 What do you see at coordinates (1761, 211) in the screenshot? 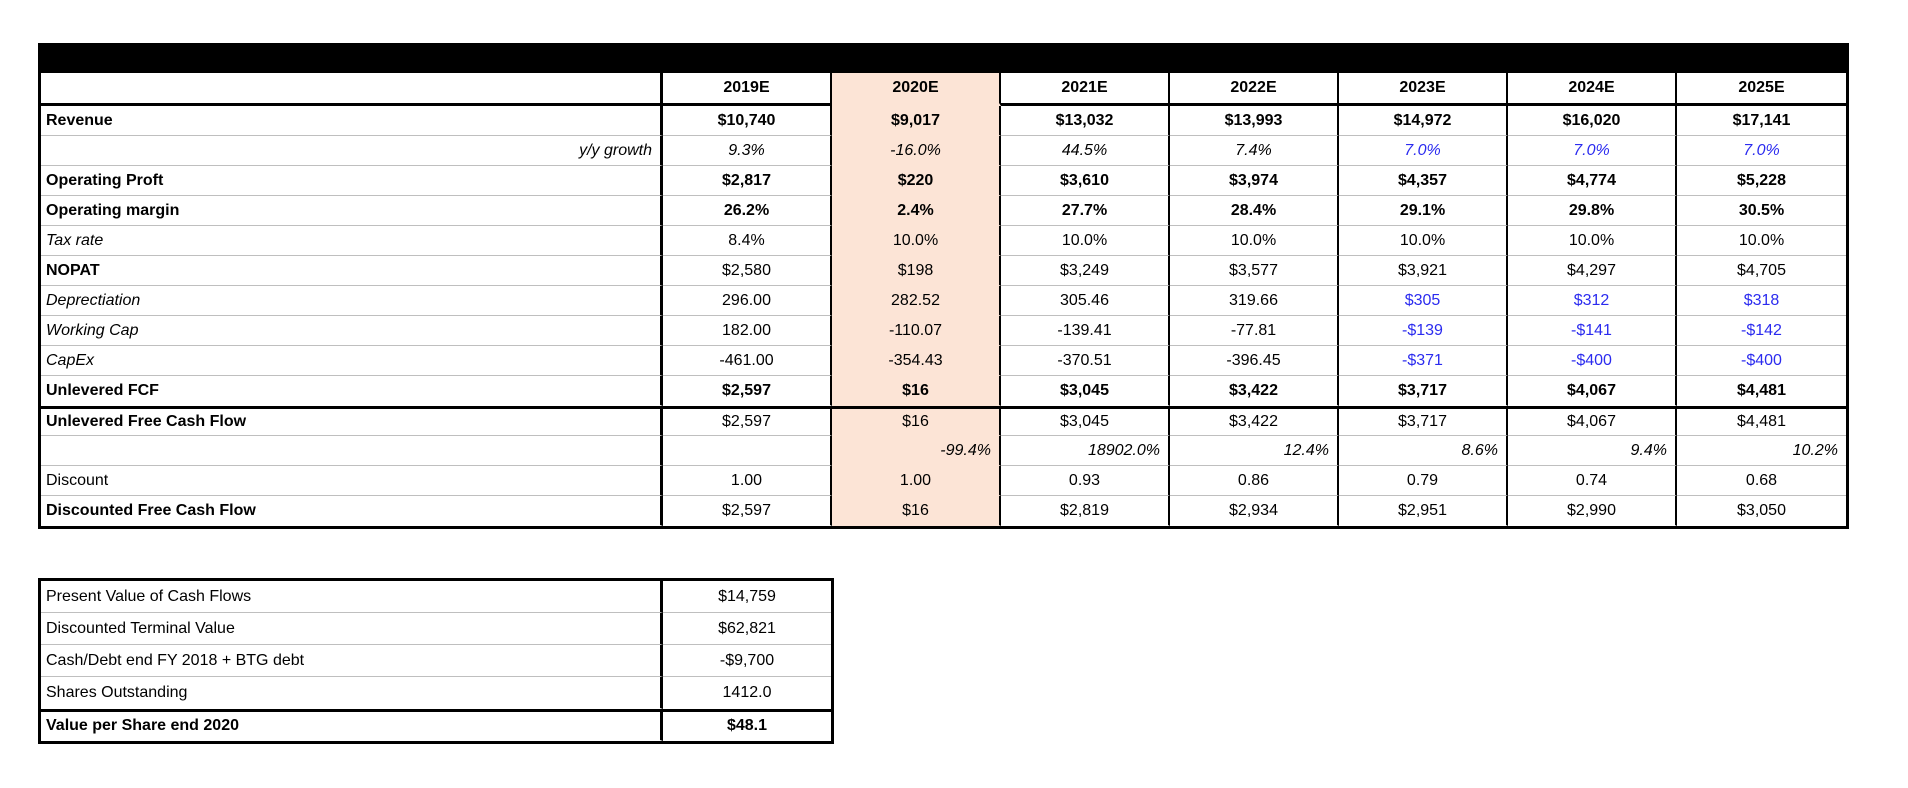
I see `cell-2025e-operating-margin: 30.5%` at bounding box center [1761, 211].